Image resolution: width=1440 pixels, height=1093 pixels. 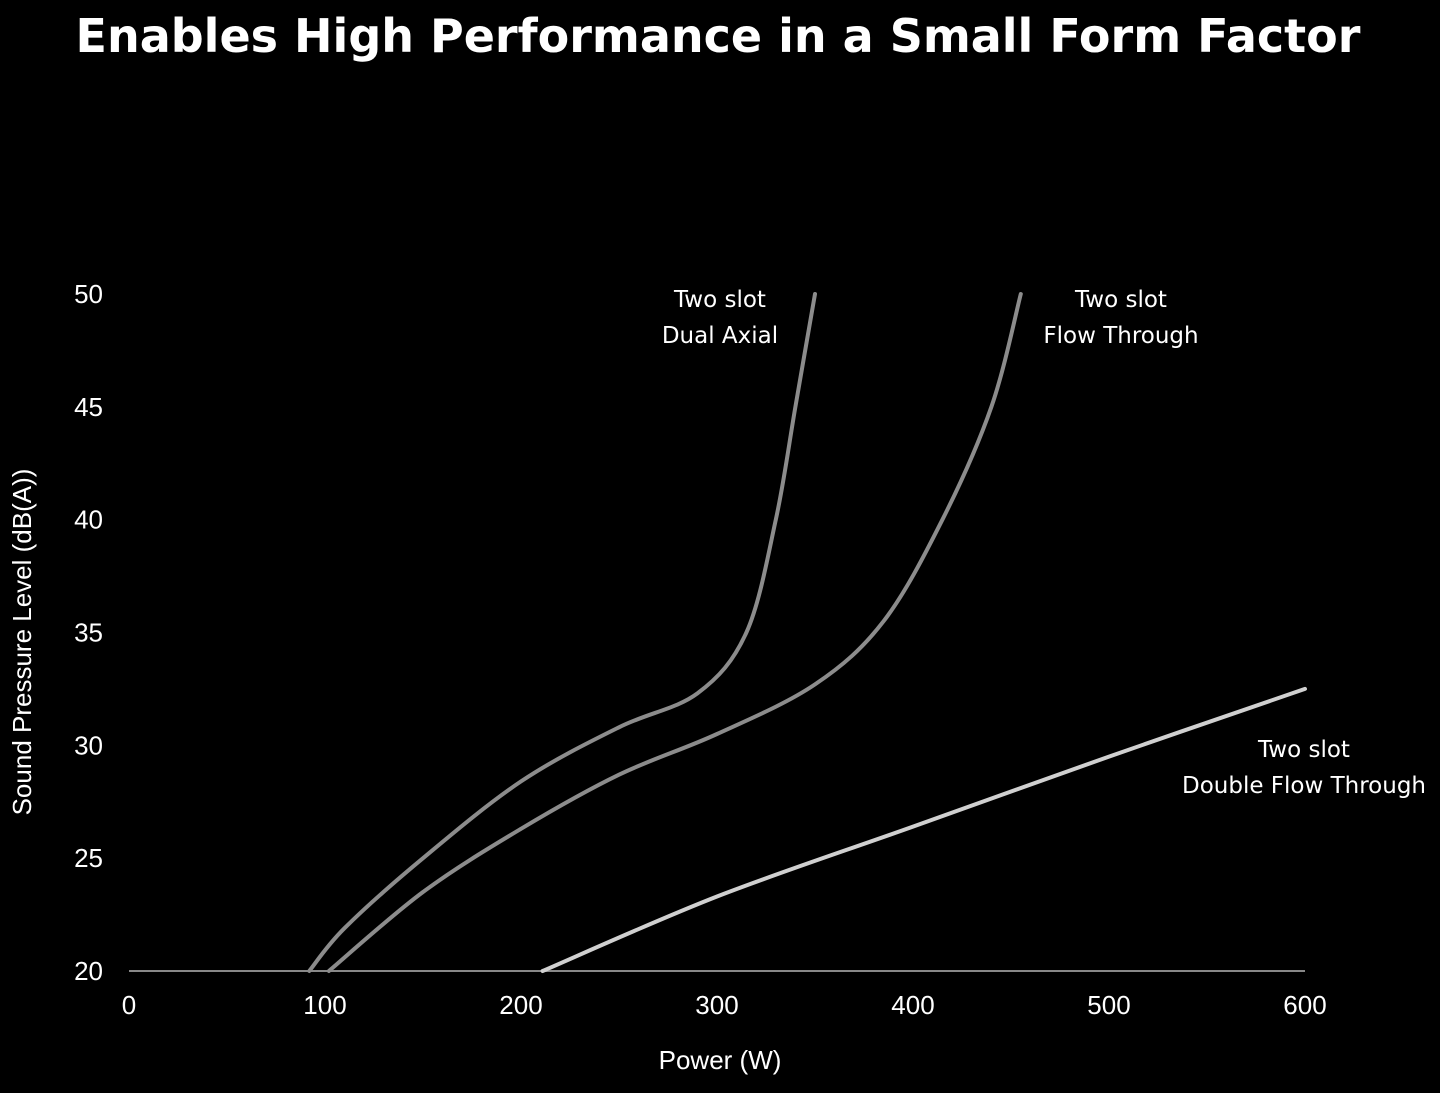 I want to click on y-tick-label: 40, so click(x=88, y=520).